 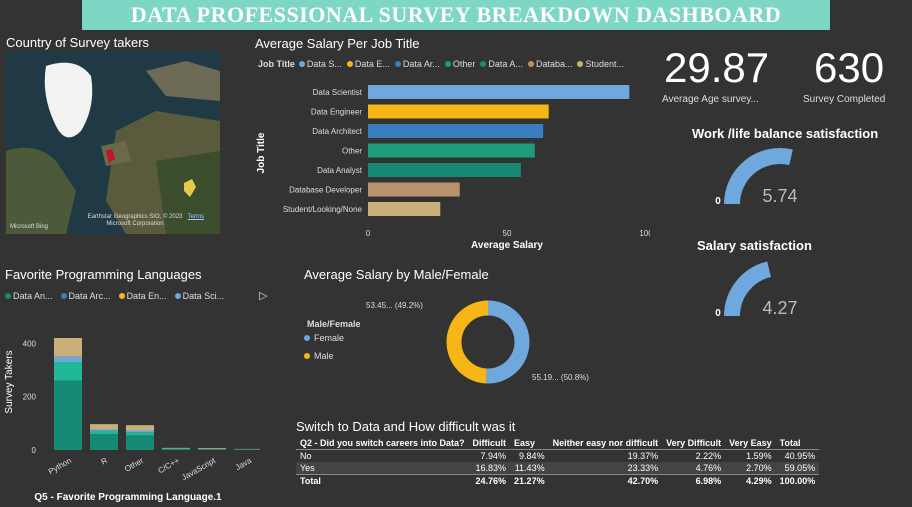 What do you see at coordinates (319, 356) in the screenshot?
I see `gender-legend-male: Male` at bounding box center [319, 356].